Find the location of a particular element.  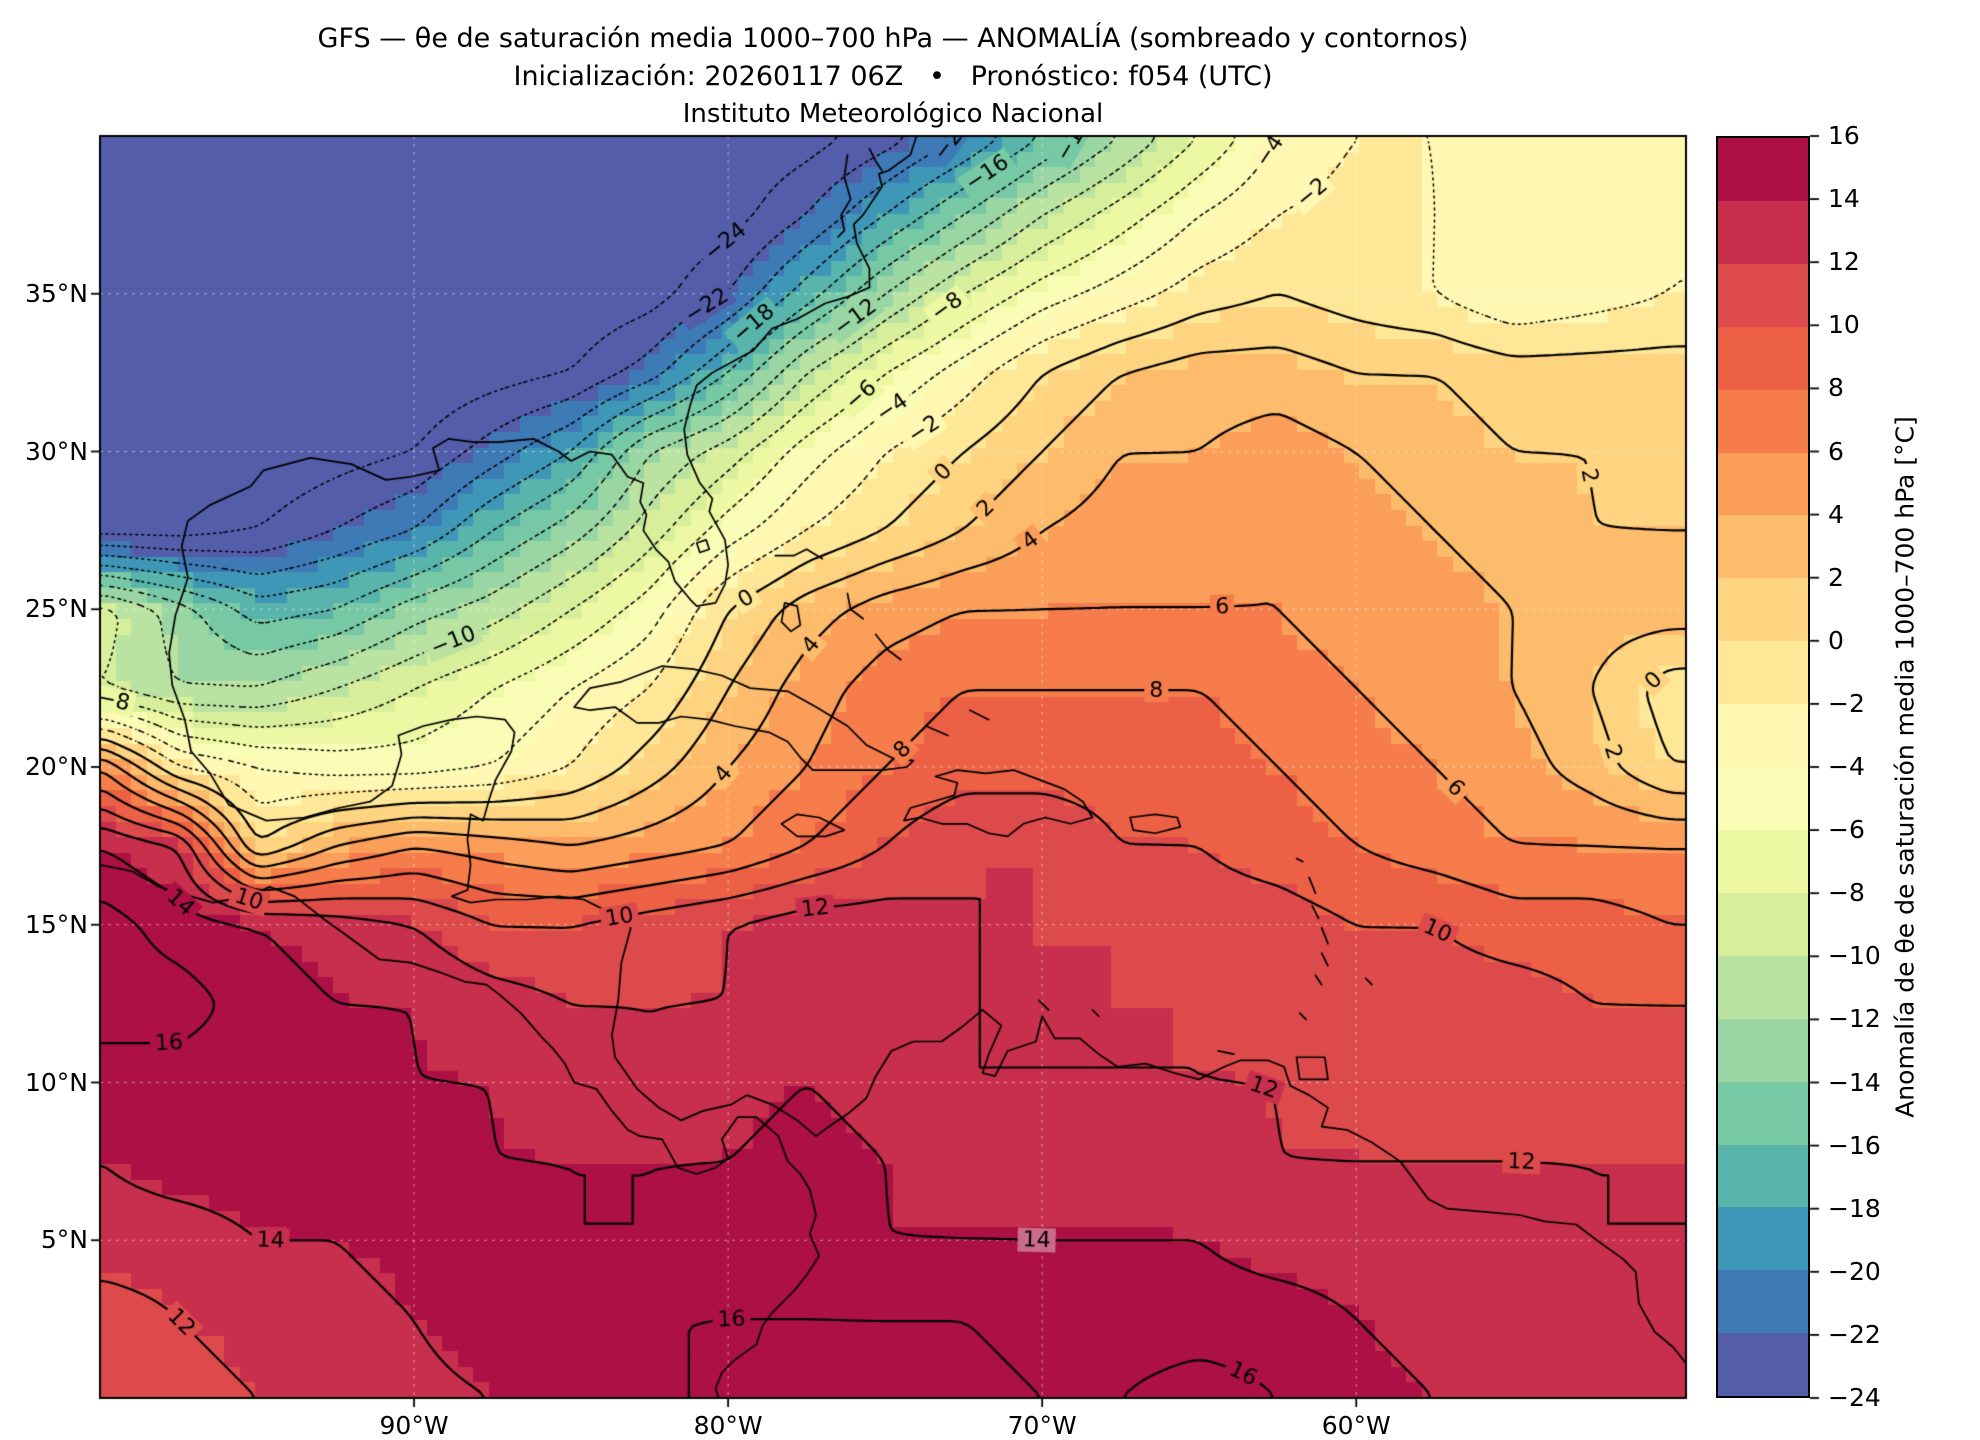

x-tick-label: 70°W is located at coordinates (1042, 1425).